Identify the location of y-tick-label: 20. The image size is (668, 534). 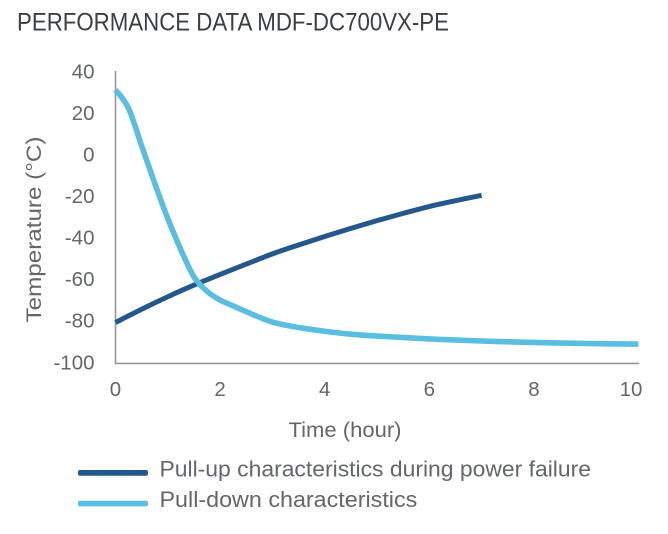
(83, 113).